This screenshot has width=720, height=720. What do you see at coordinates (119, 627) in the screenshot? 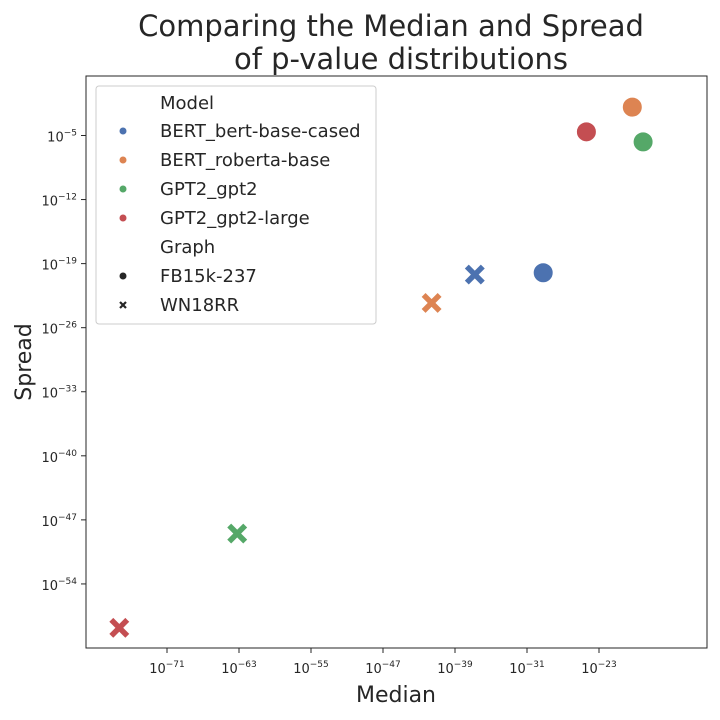
I see `point-gpt2-gpt2-large-wn18rr` at bounding box center [119, 627].